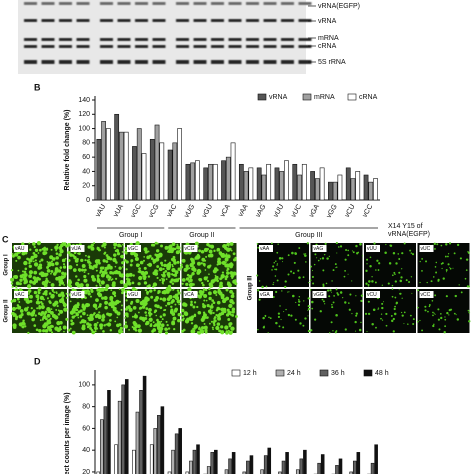 The height and width of the screenshot is (474, 474). What do you see at coordinates (84, 114) in the screenshot?
I see `y-tick-label: 120` at bounding box center [84, 114].